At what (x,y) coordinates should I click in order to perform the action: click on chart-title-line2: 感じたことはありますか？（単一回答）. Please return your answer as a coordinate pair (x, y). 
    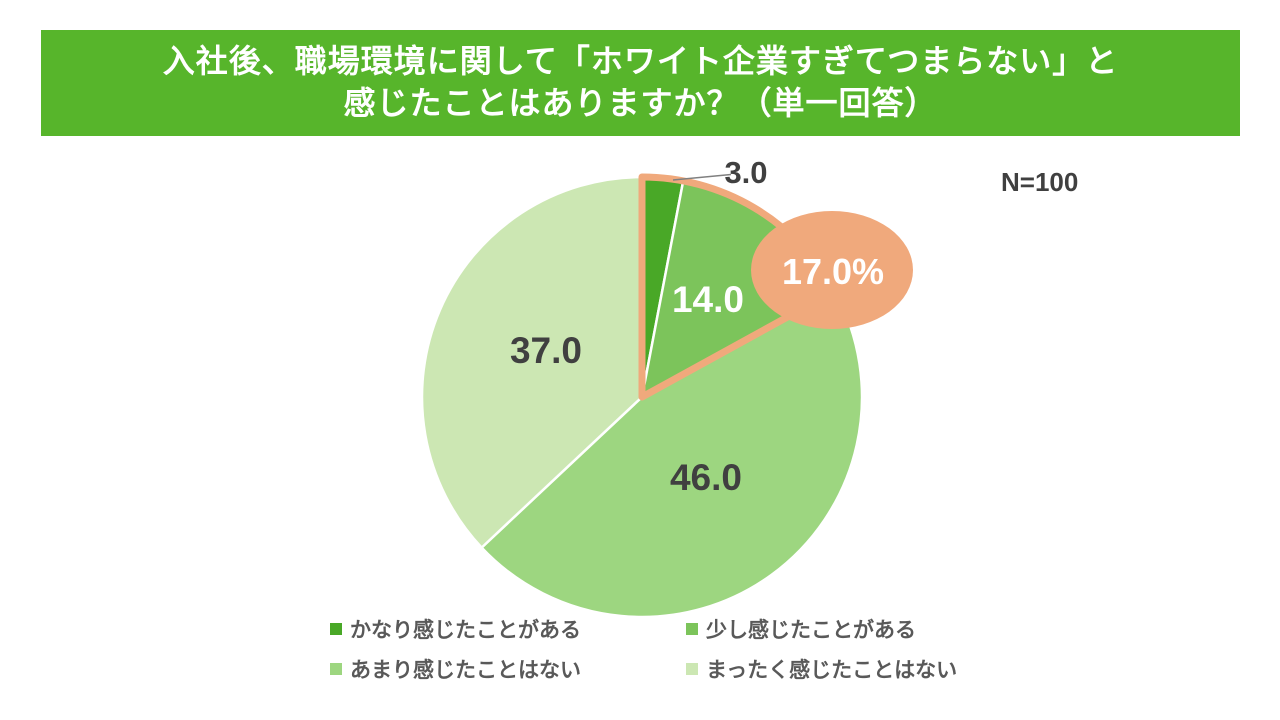
    Looking at the image, I should click on (640, 103).